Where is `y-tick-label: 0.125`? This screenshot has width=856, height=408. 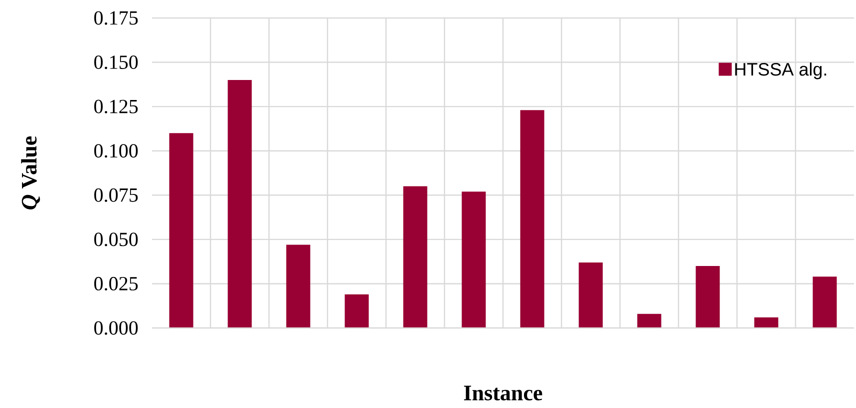 y-tick-label: 0.125 is located at coordinates (116, 107).